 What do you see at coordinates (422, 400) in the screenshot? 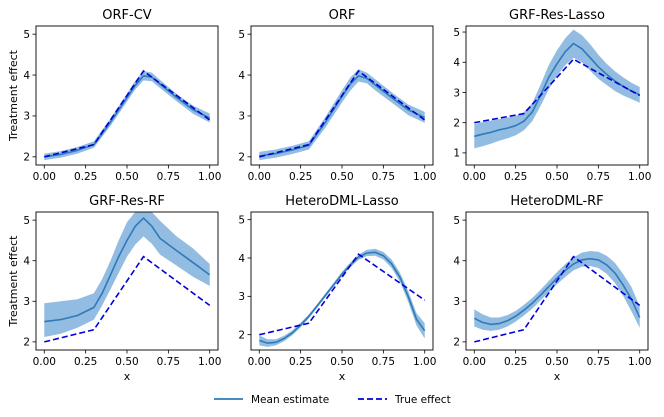
I see `legend-true-label: True effect` at bounding box center [422, 400].